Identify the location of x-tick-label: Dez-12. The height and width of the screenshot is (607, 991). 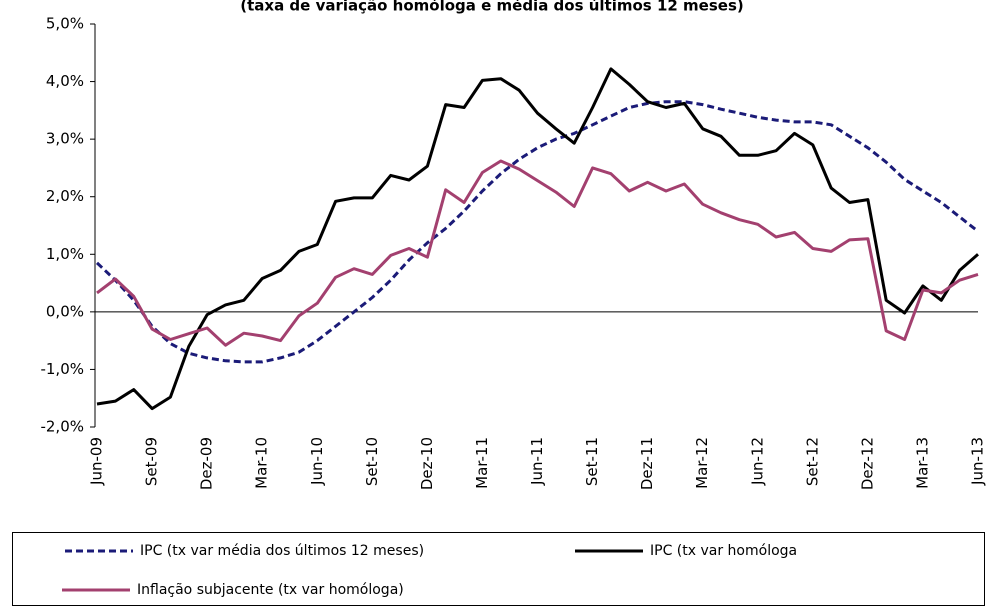
(867, 463).